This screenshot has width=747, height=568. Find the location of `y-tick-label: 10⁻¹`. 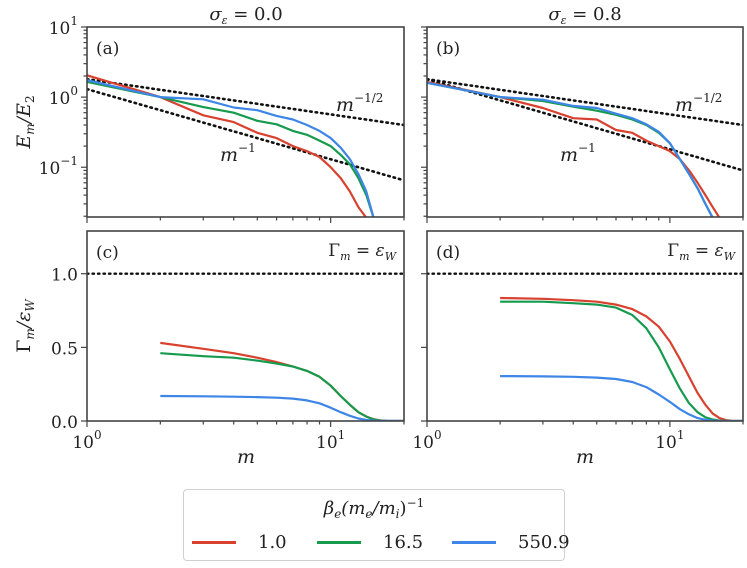

y-tick-label: 10⁻¹ is located at coordinates (58, 166).